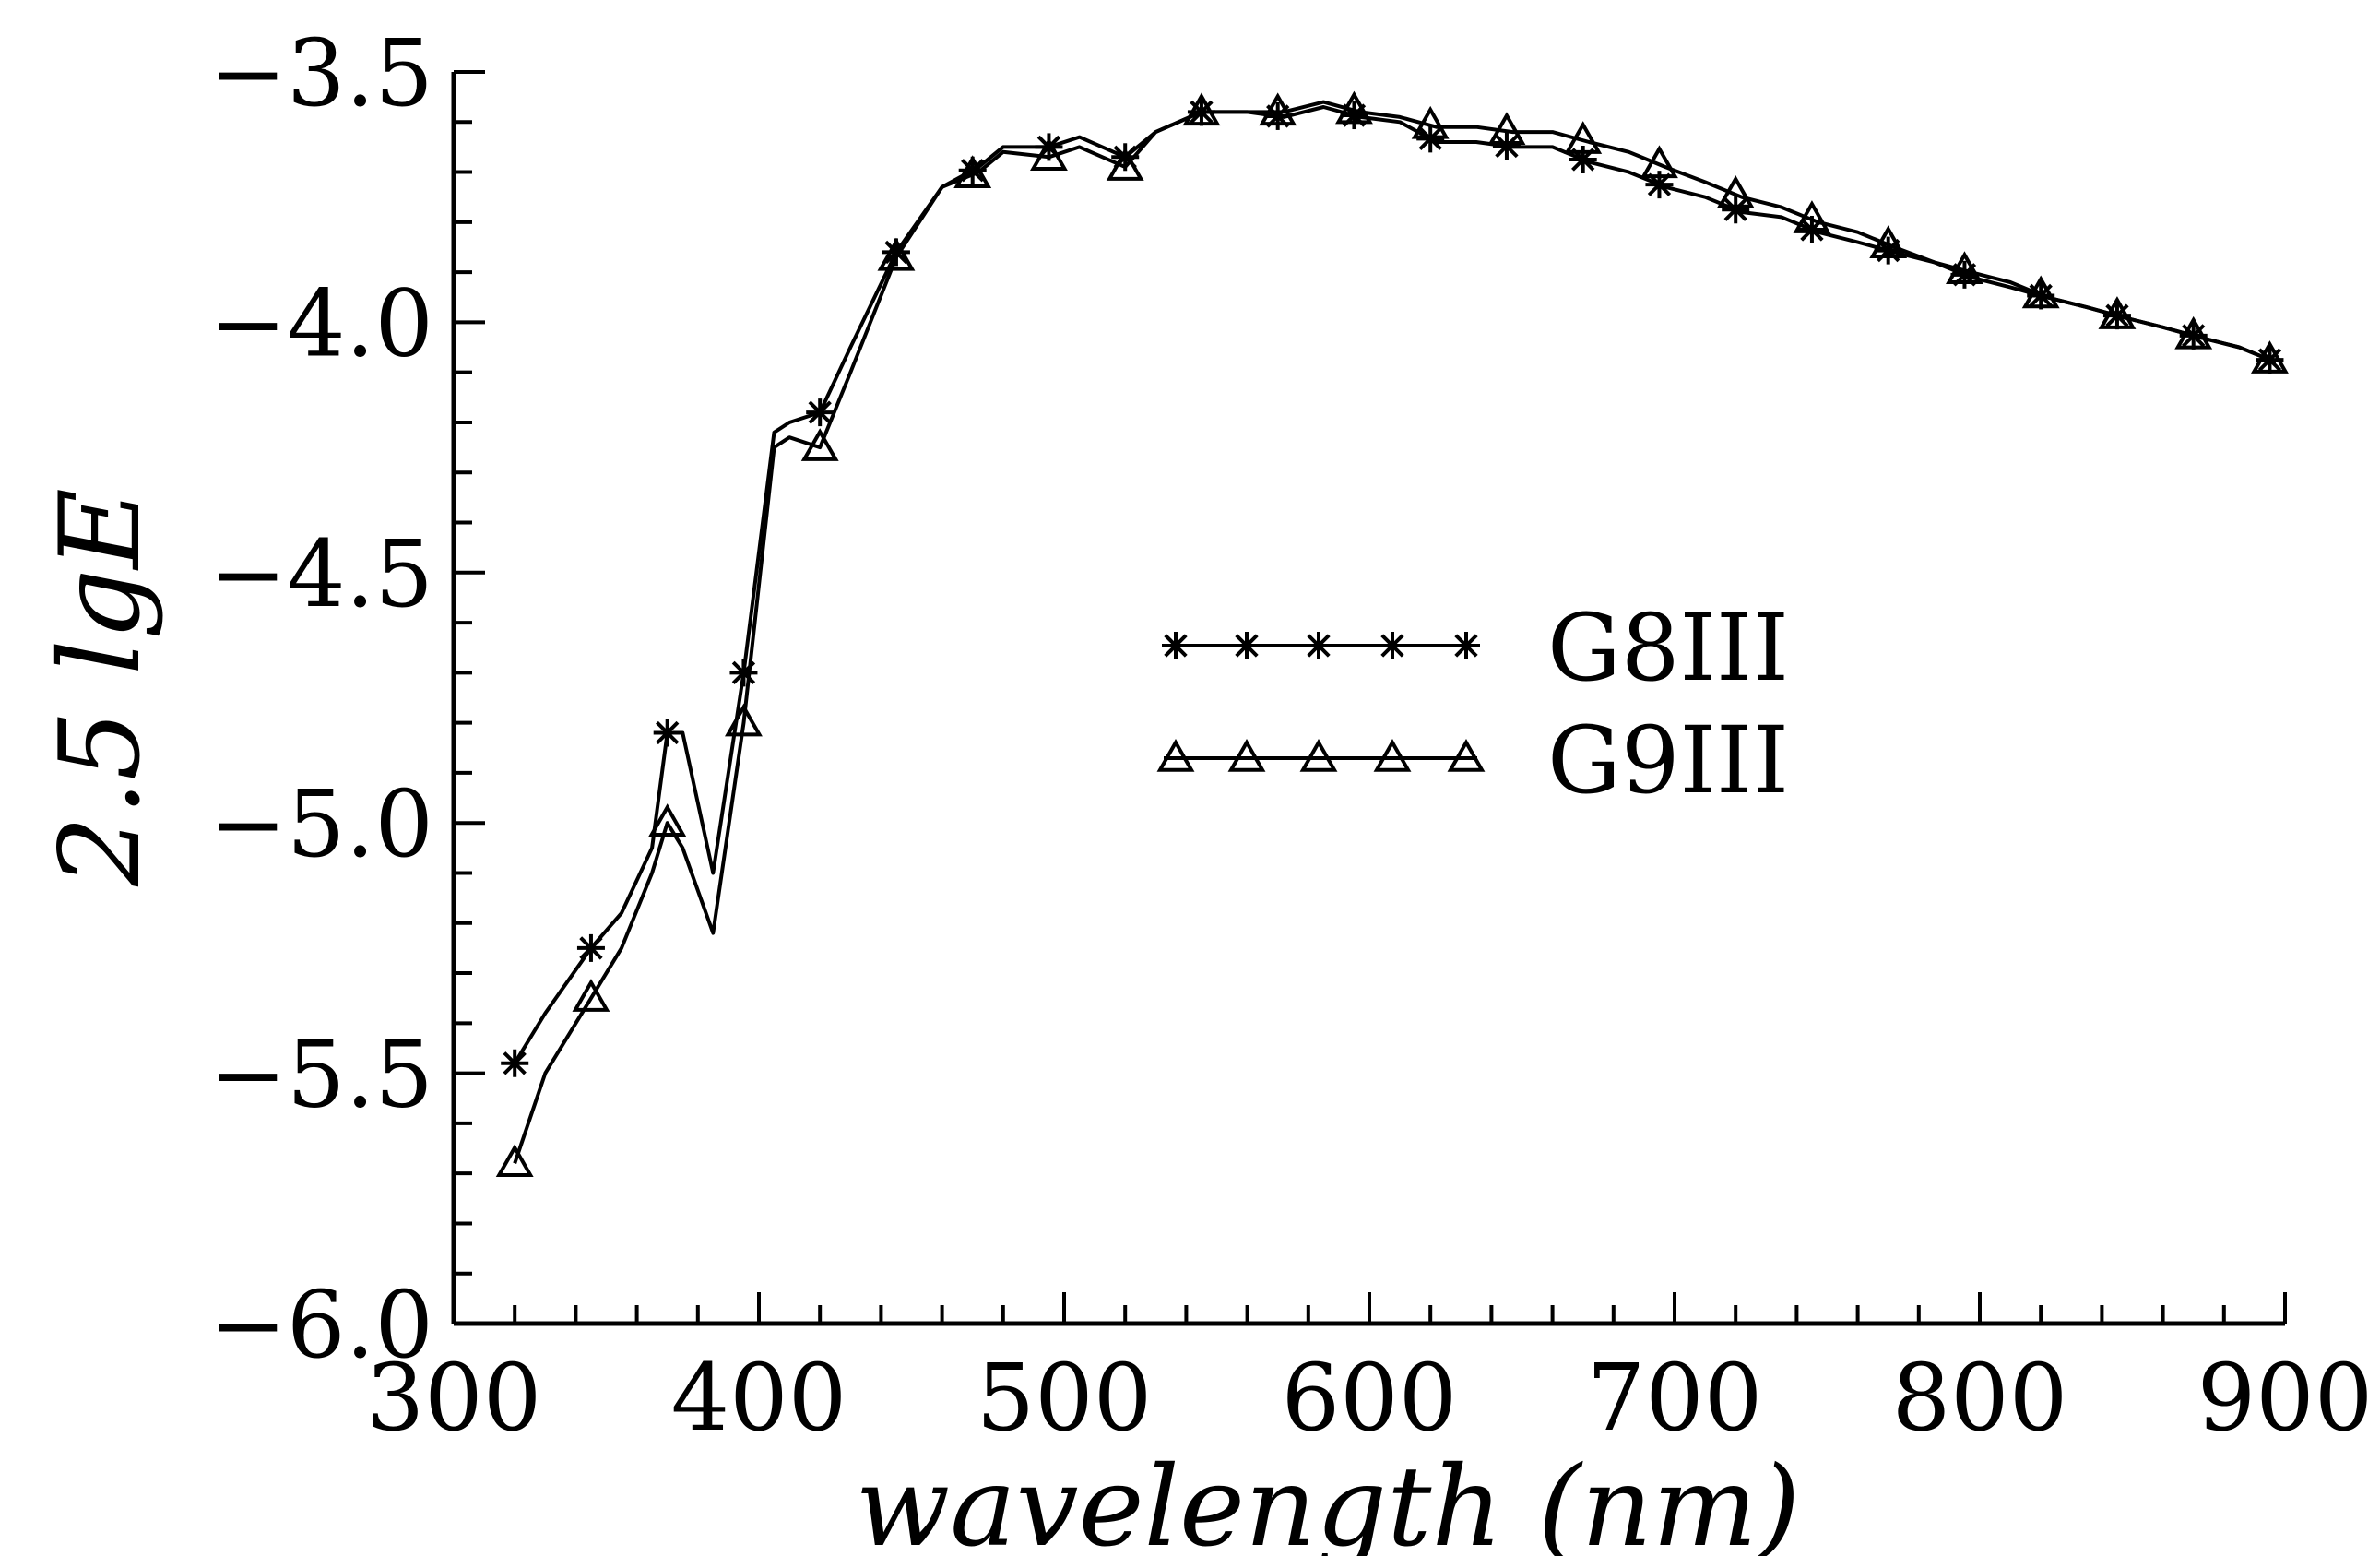 The width and height of the screenshot is (2380, 1556). Describe the element at coordinates (321, 323) in the screenshot. I see `y-tick-label: −4.0` at that location.